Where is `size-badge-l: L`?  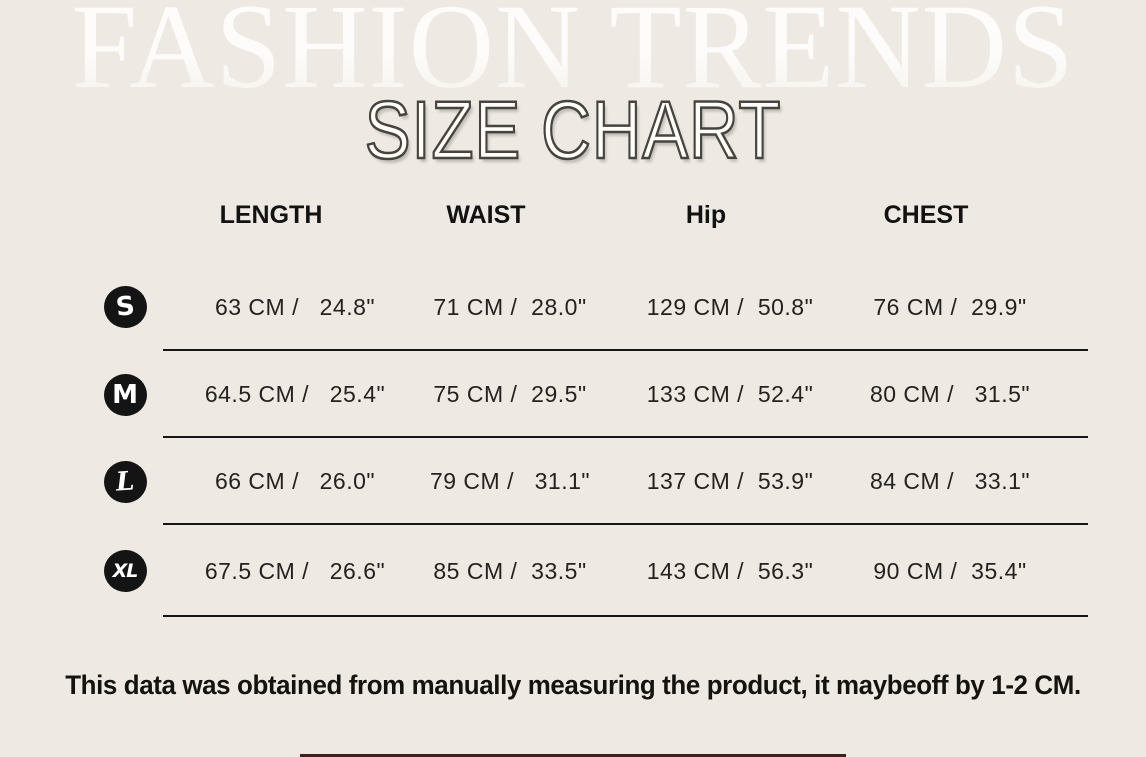 size-badge-l: L is located at coordinates (125, 481).